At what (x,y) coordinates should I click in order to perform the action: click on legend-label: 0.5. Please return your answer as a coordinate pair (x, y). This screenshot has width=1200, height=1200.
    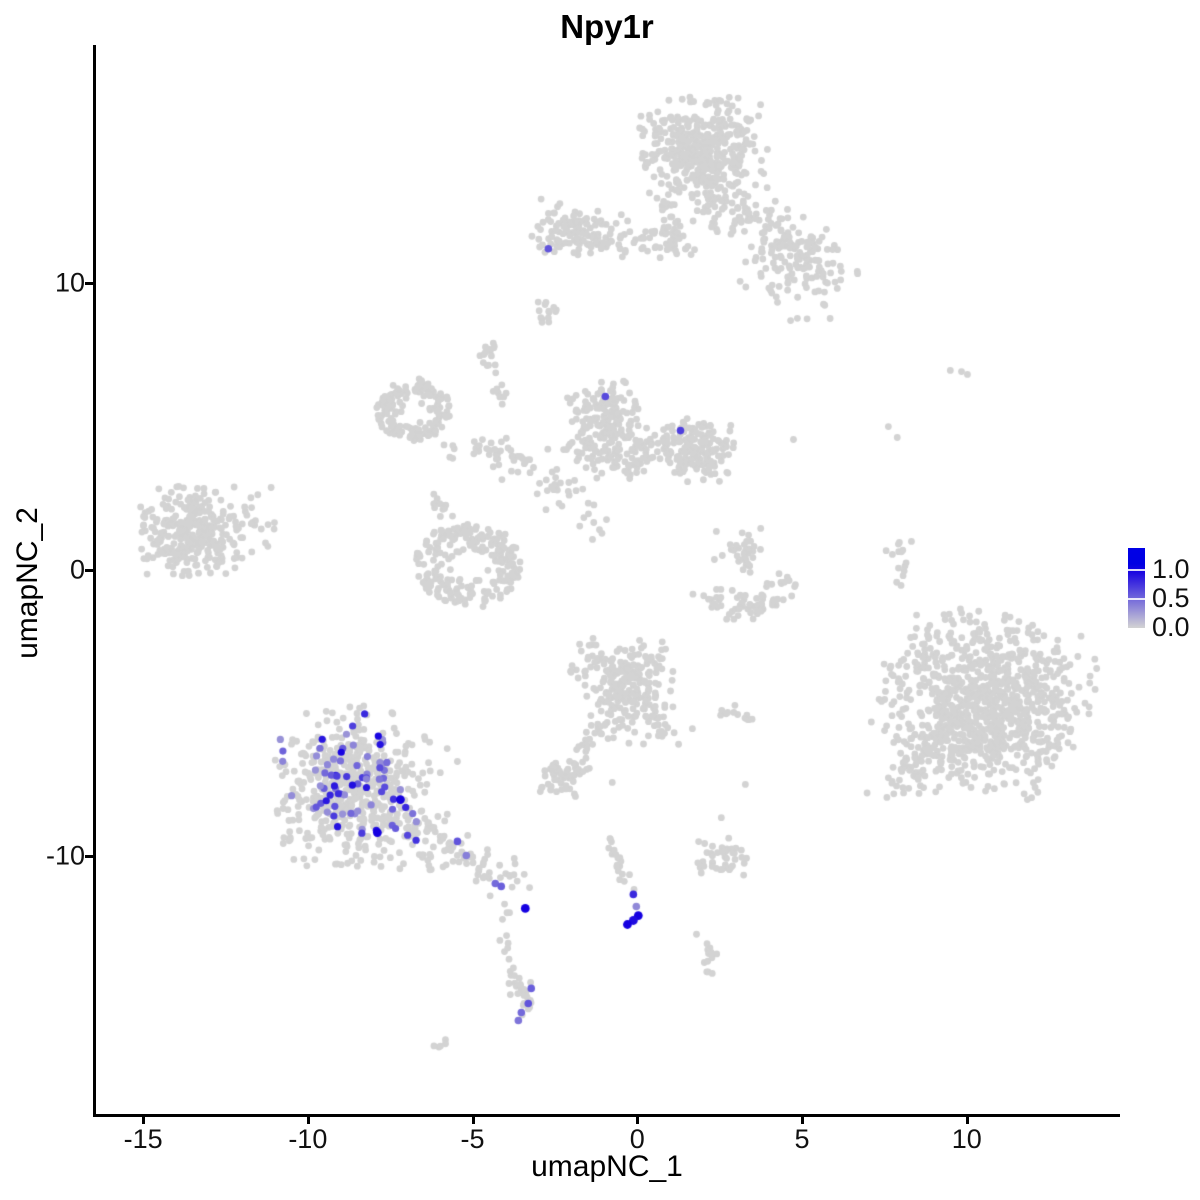
    Looking at the image, I should click on (1171, 598).